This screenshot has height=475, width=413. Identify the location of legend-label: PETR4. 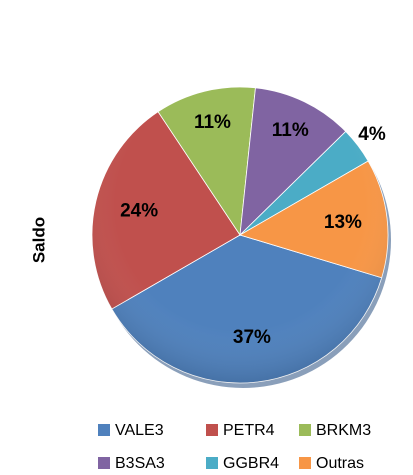
(249, 430).